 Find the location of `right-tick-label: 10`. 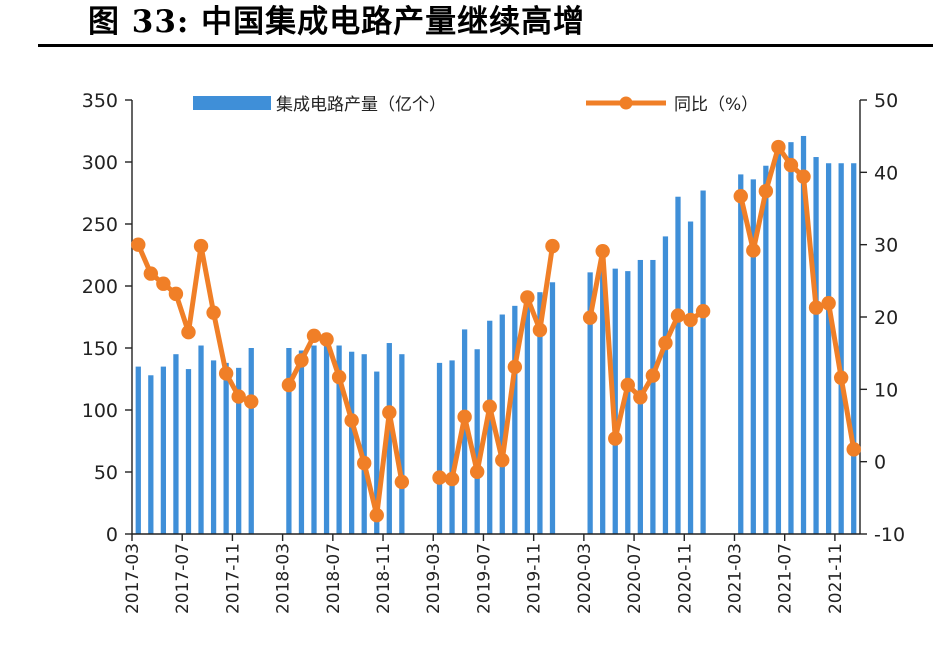

right-tick-label: 10 is located at coordinates (886, 390).